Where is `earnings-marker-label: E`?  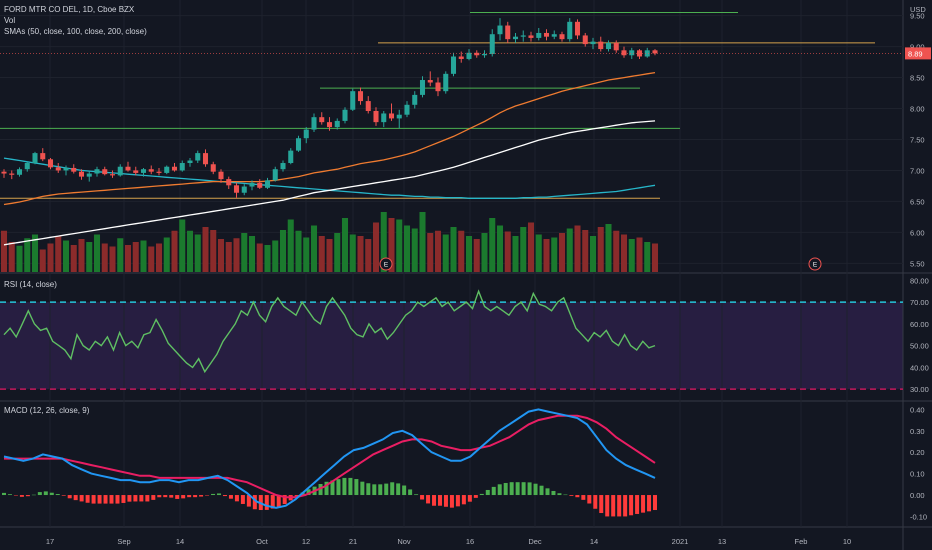 earnings-marker-label: E is located at coordinates (386, 265).